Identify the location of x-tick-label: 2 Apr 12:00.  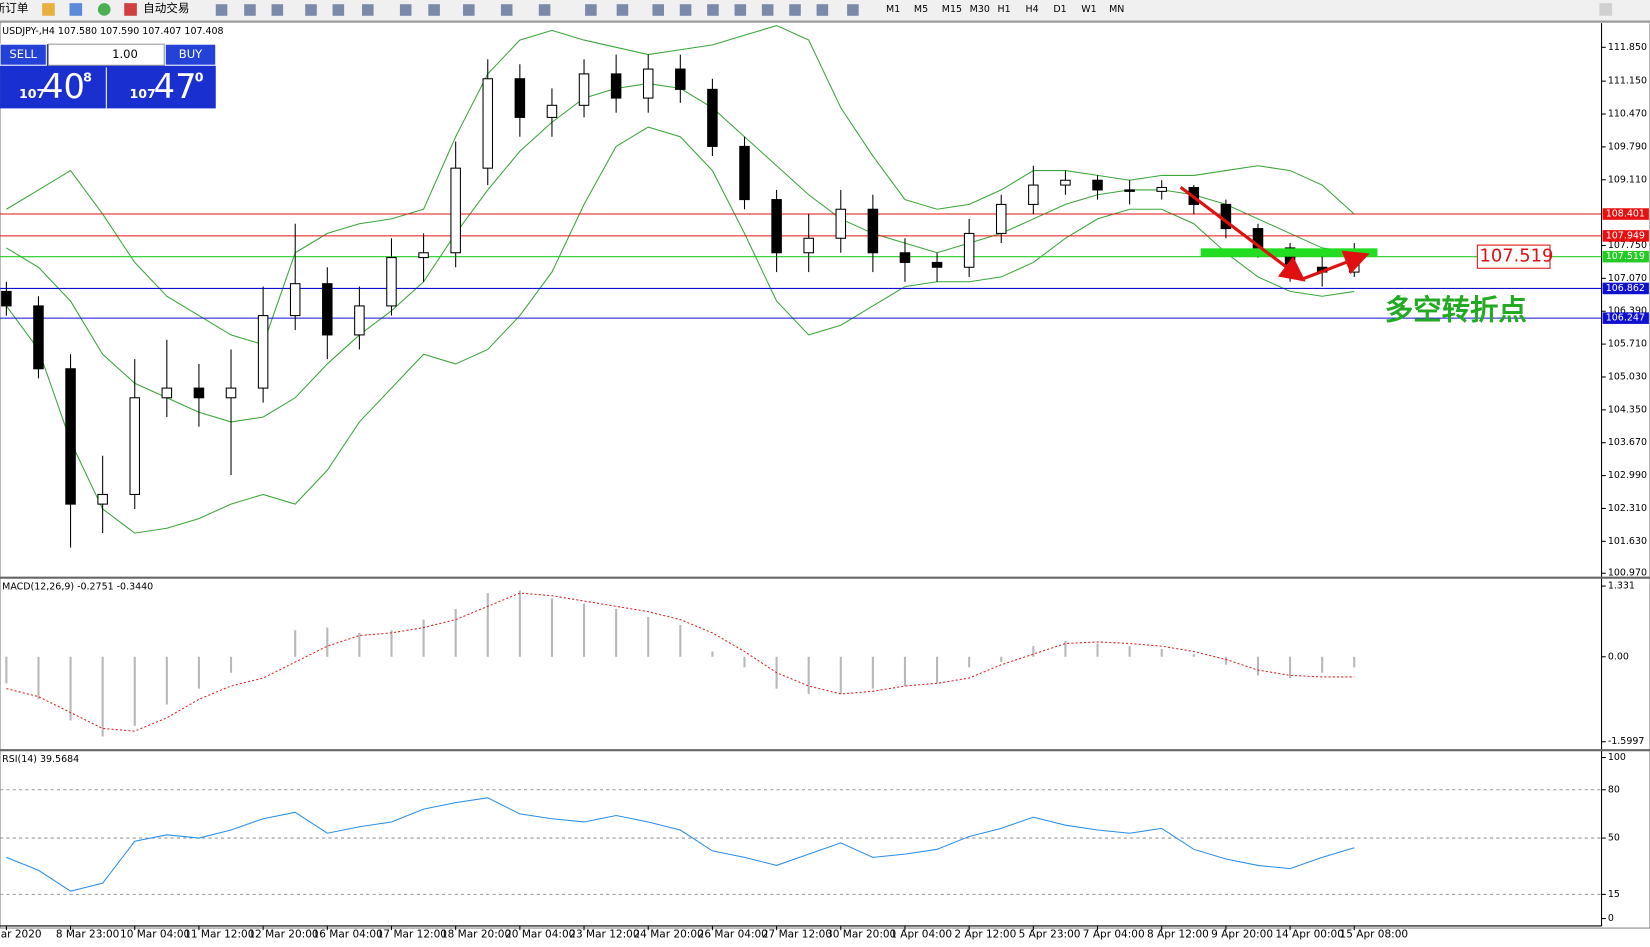
(985, 934).